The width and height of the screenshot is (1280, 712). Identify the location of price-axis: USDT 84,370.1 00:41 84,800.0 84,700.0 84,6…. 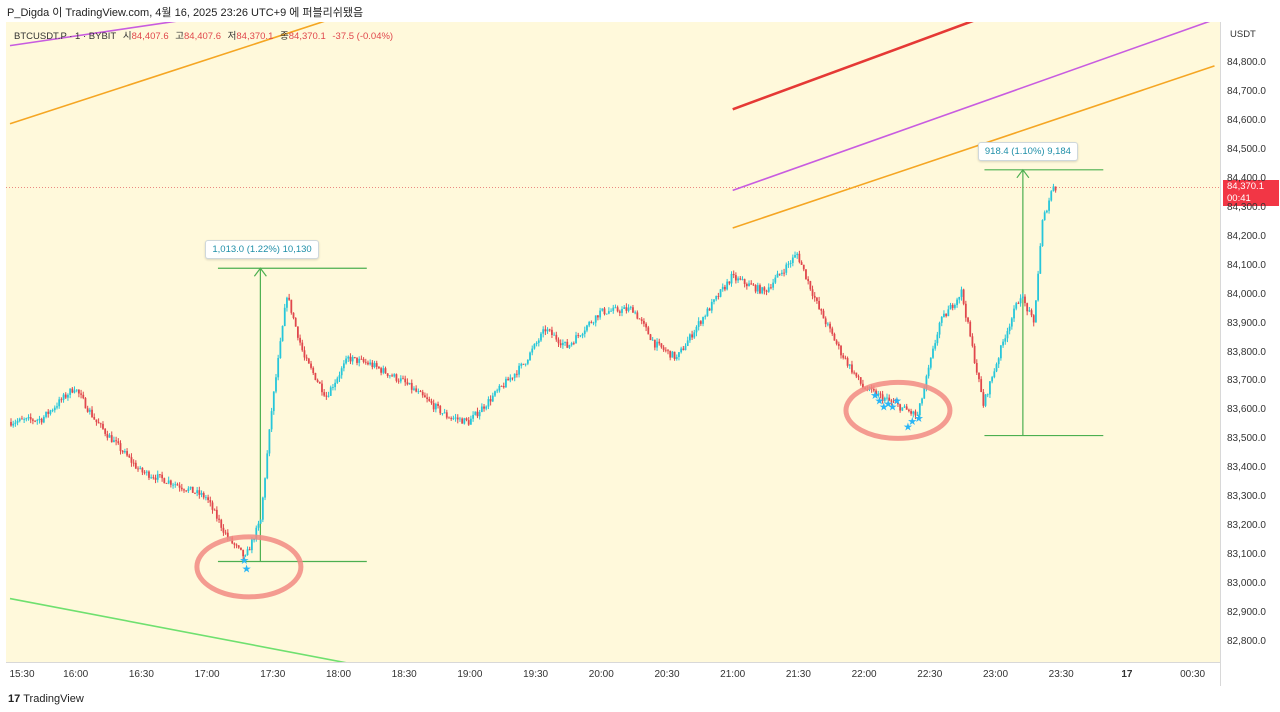
(1250, 354).